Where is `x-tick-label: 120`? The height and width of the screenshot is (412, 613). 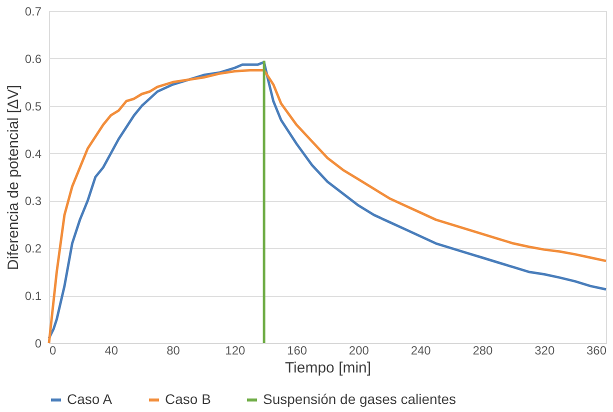
x-tick-label: 120 is located at coordinates (235, 351).